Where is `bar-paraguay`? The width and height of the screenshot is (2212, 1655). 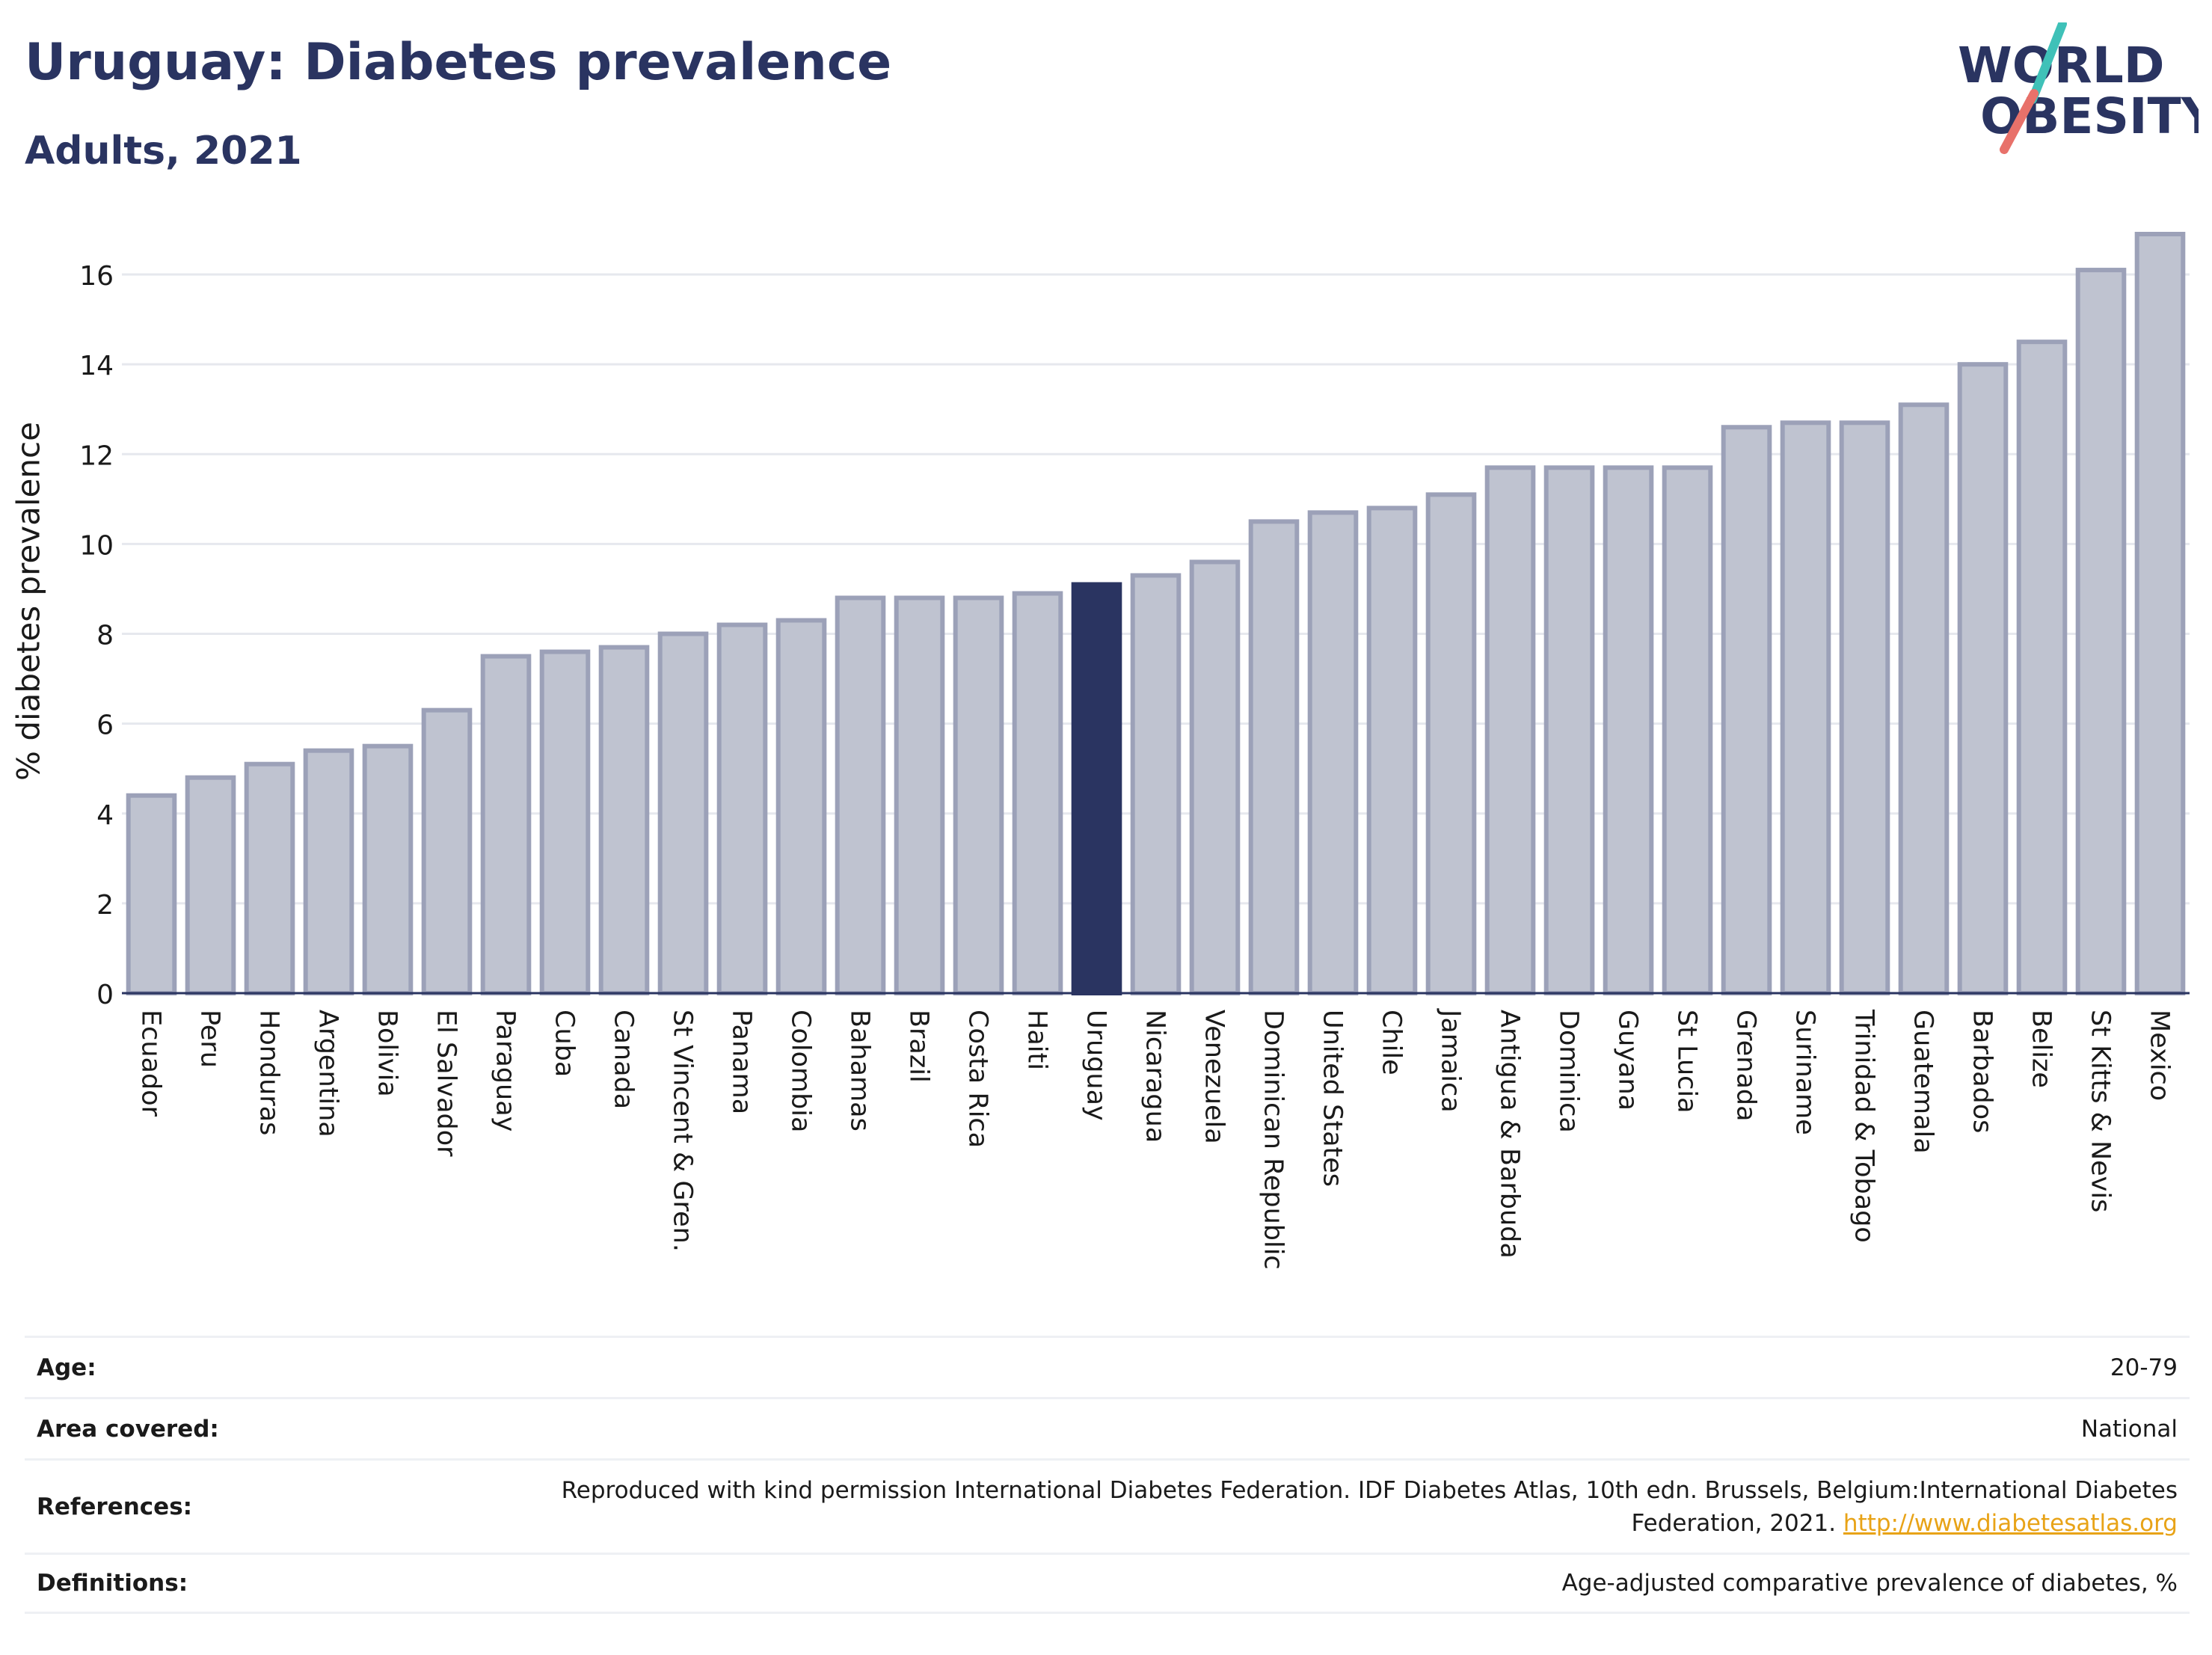 bar-paraguay is located at coordinates (506, 824).